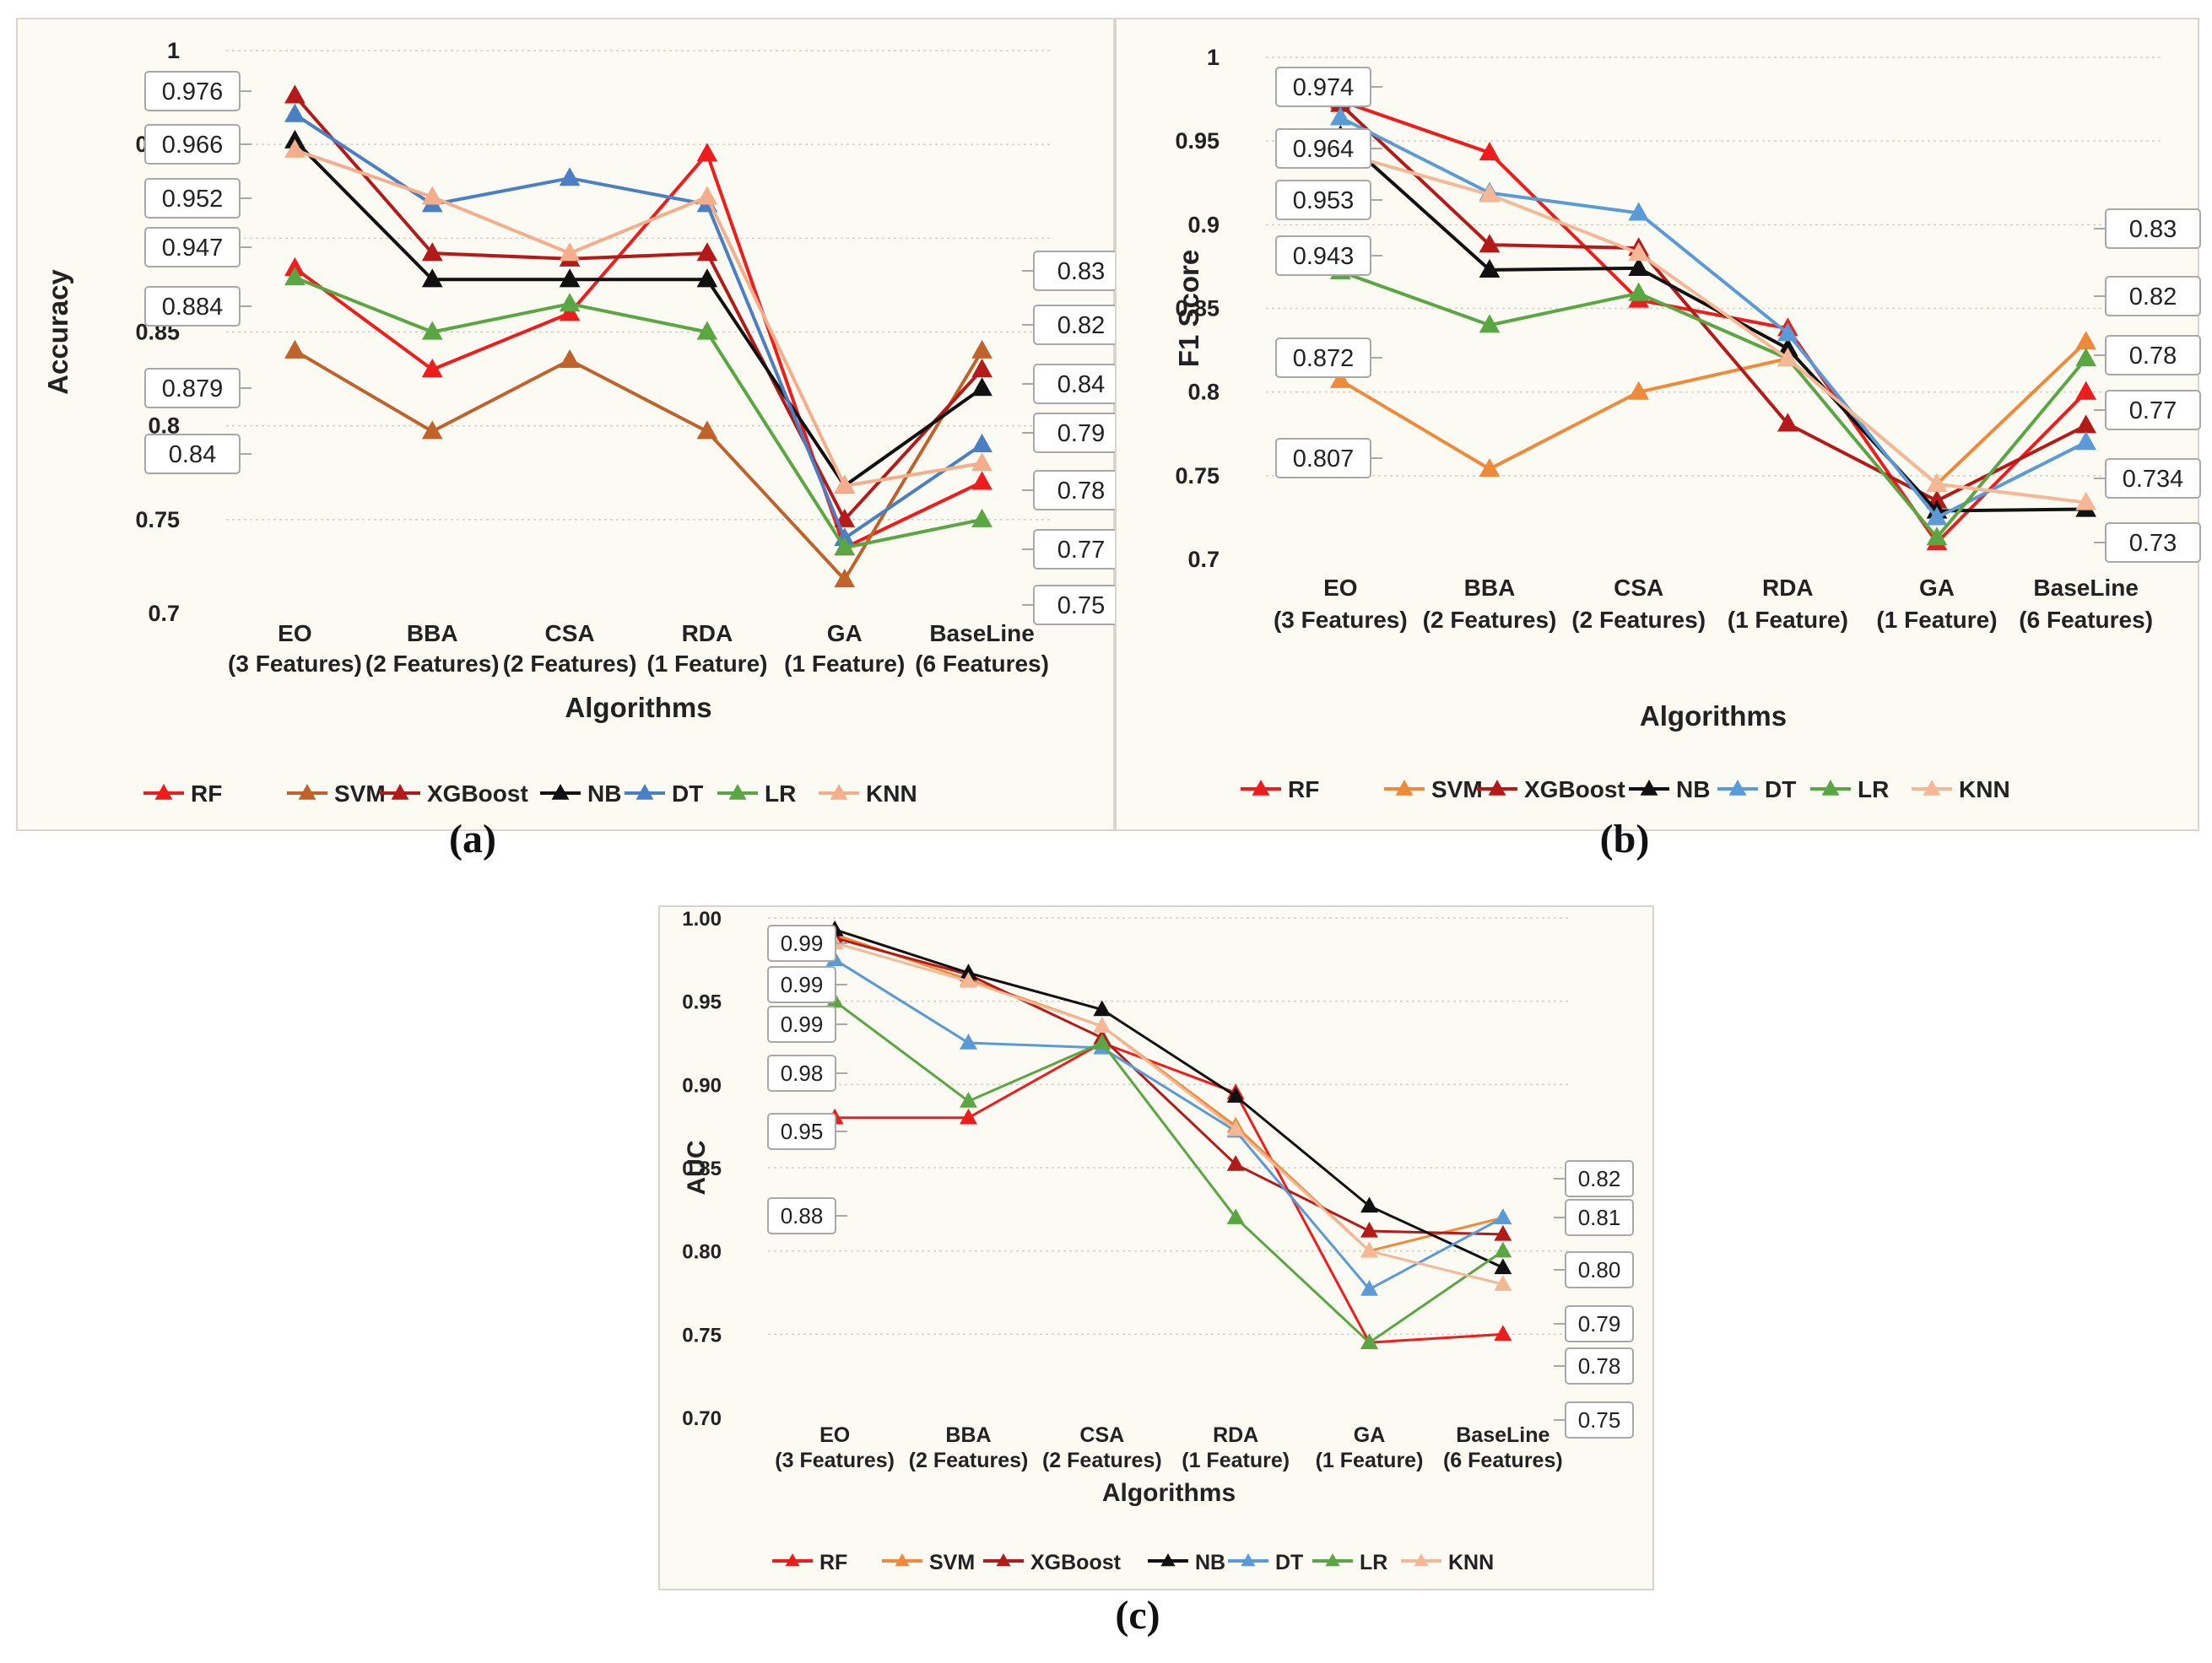  I want to click on x-tick-sublabel: (3 Features), so click(295, 664).